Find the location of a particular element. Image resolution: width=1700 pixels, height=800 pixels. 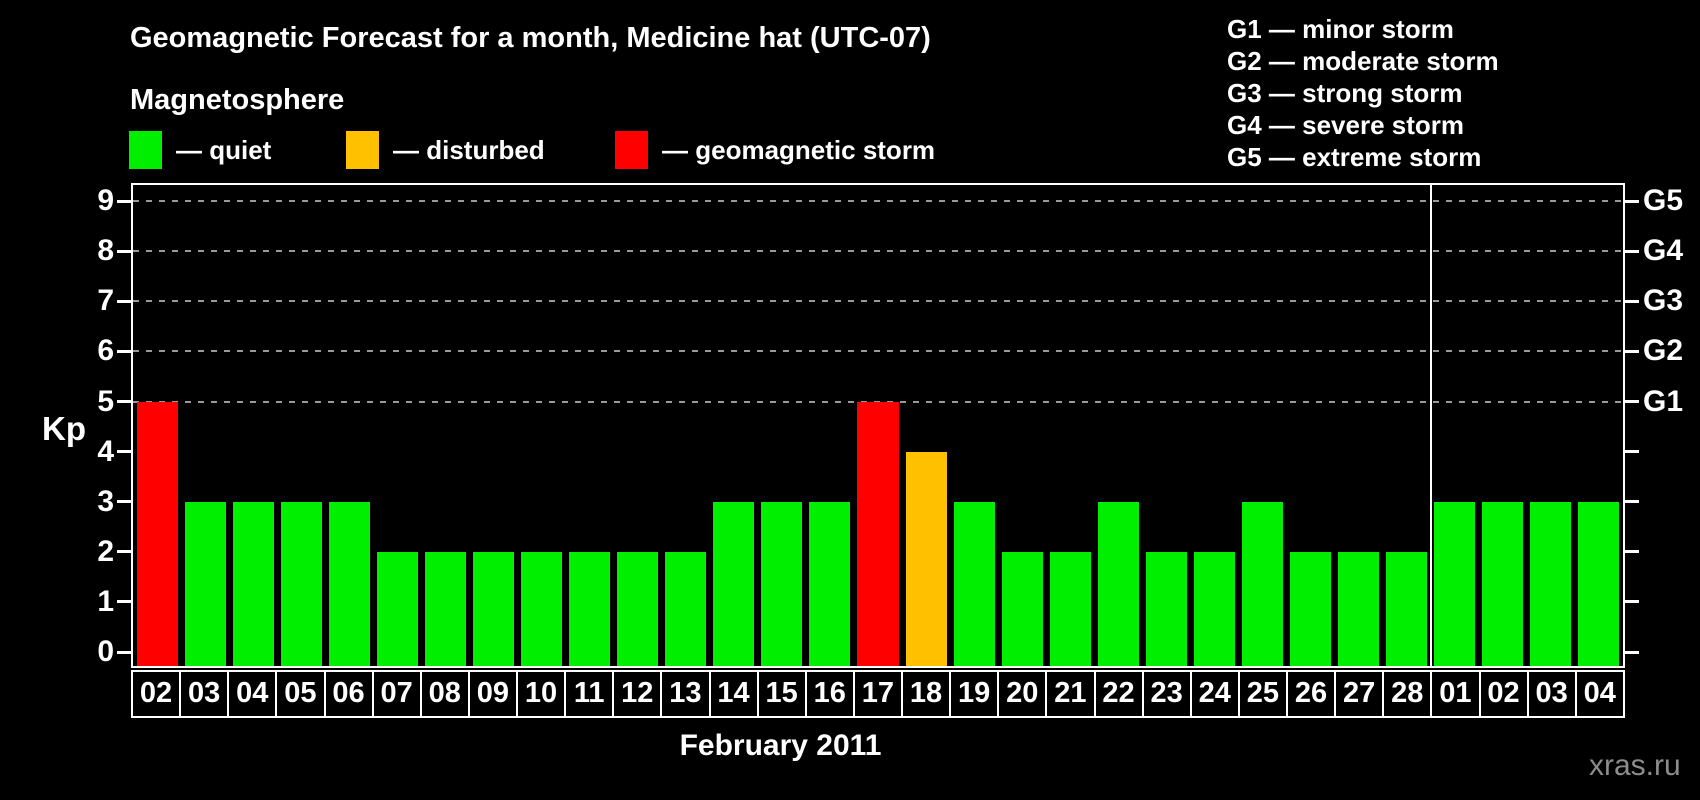

date-cell-21-feb: 21 is located at coordinates (1069, 694).